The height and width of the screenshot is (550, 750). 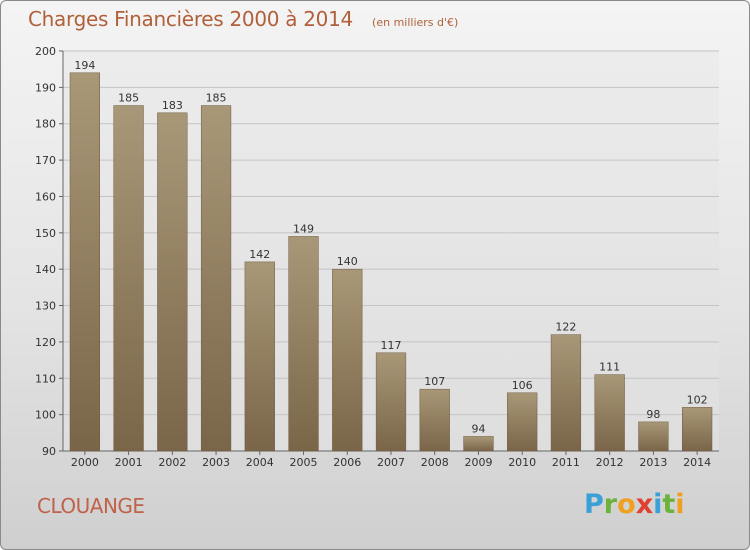 What do you see at coordinates (697, 462) in the screenshot?
I see `x-tick-label: 2014` at bounding box center [697, 462].